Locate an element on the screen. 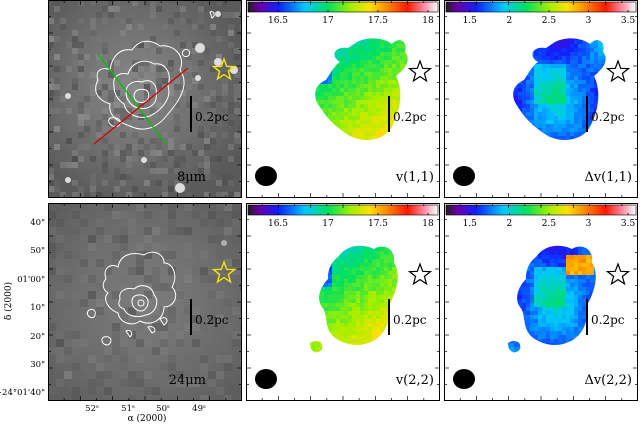  panel-dv11: 1.5 2 2.5 3 3.5 0.2pc Δv(1,1) is located at coordinates (541, 99).